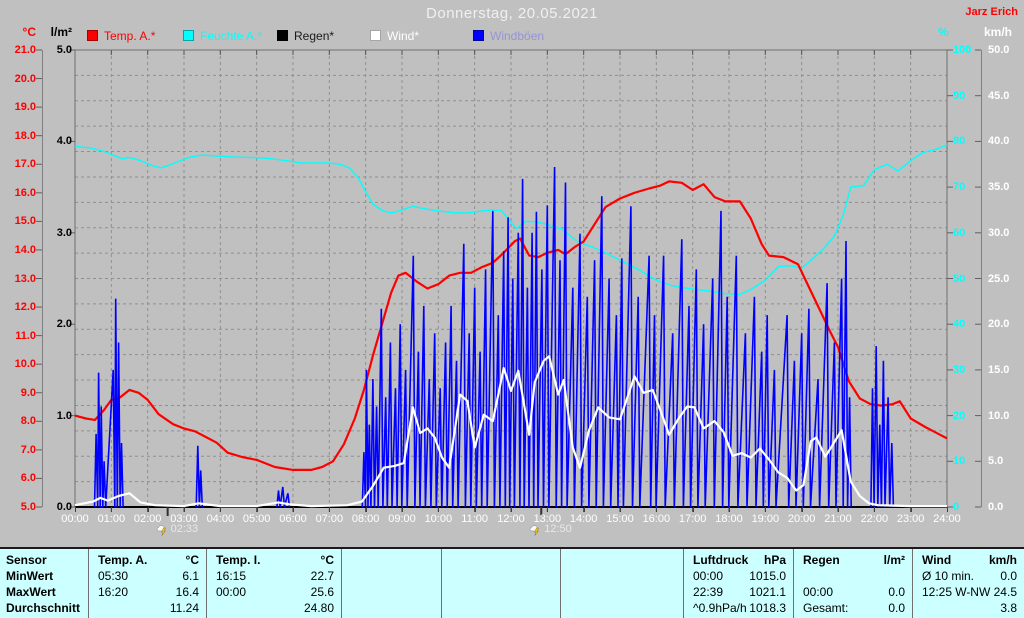  What do you see at coordinates (75, 516) in the screenshot?
I see `x-axis-tick-label: 00:00` at bounding box center [75, 516].